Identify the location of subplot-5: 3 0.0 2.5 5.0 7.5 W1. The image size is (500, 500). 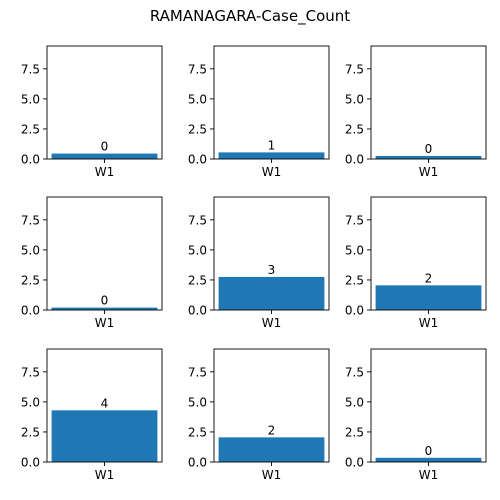
(259, 263).